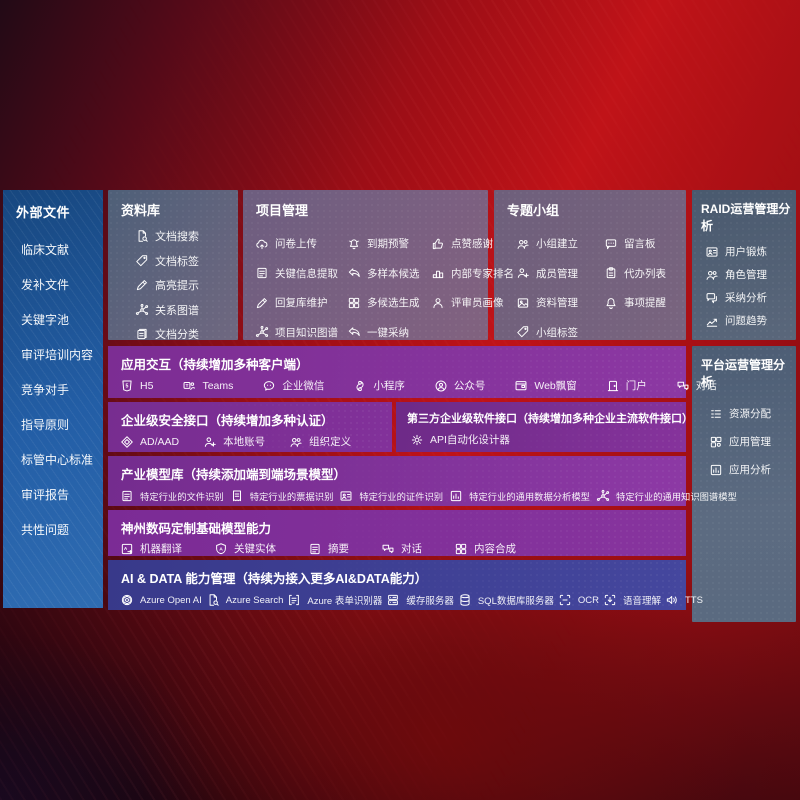 The height and width of the screenshot is (800, 800). I want to click on feature-item: 留言板, so click(645, 243).